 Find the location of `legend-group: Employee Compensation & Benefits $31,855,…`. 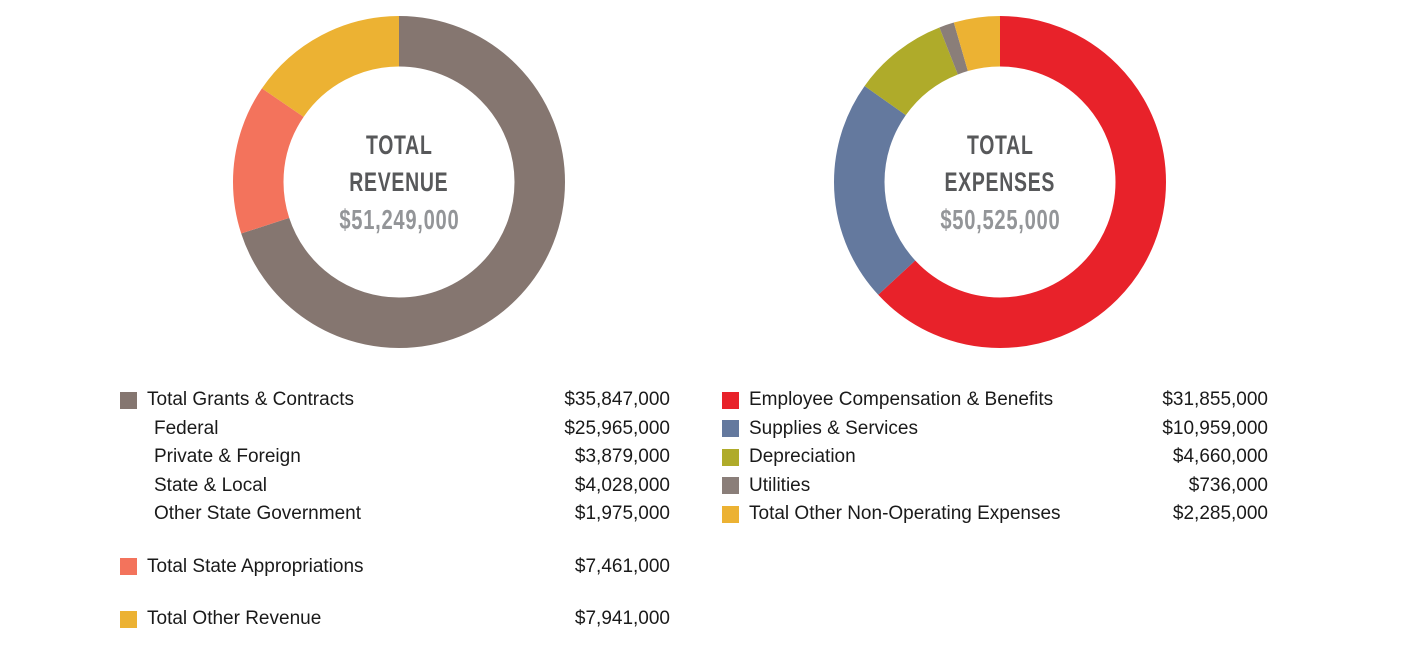

legend-group: Employee Compensation & Benefits $31,855,… is located at coordinates (995, 457).